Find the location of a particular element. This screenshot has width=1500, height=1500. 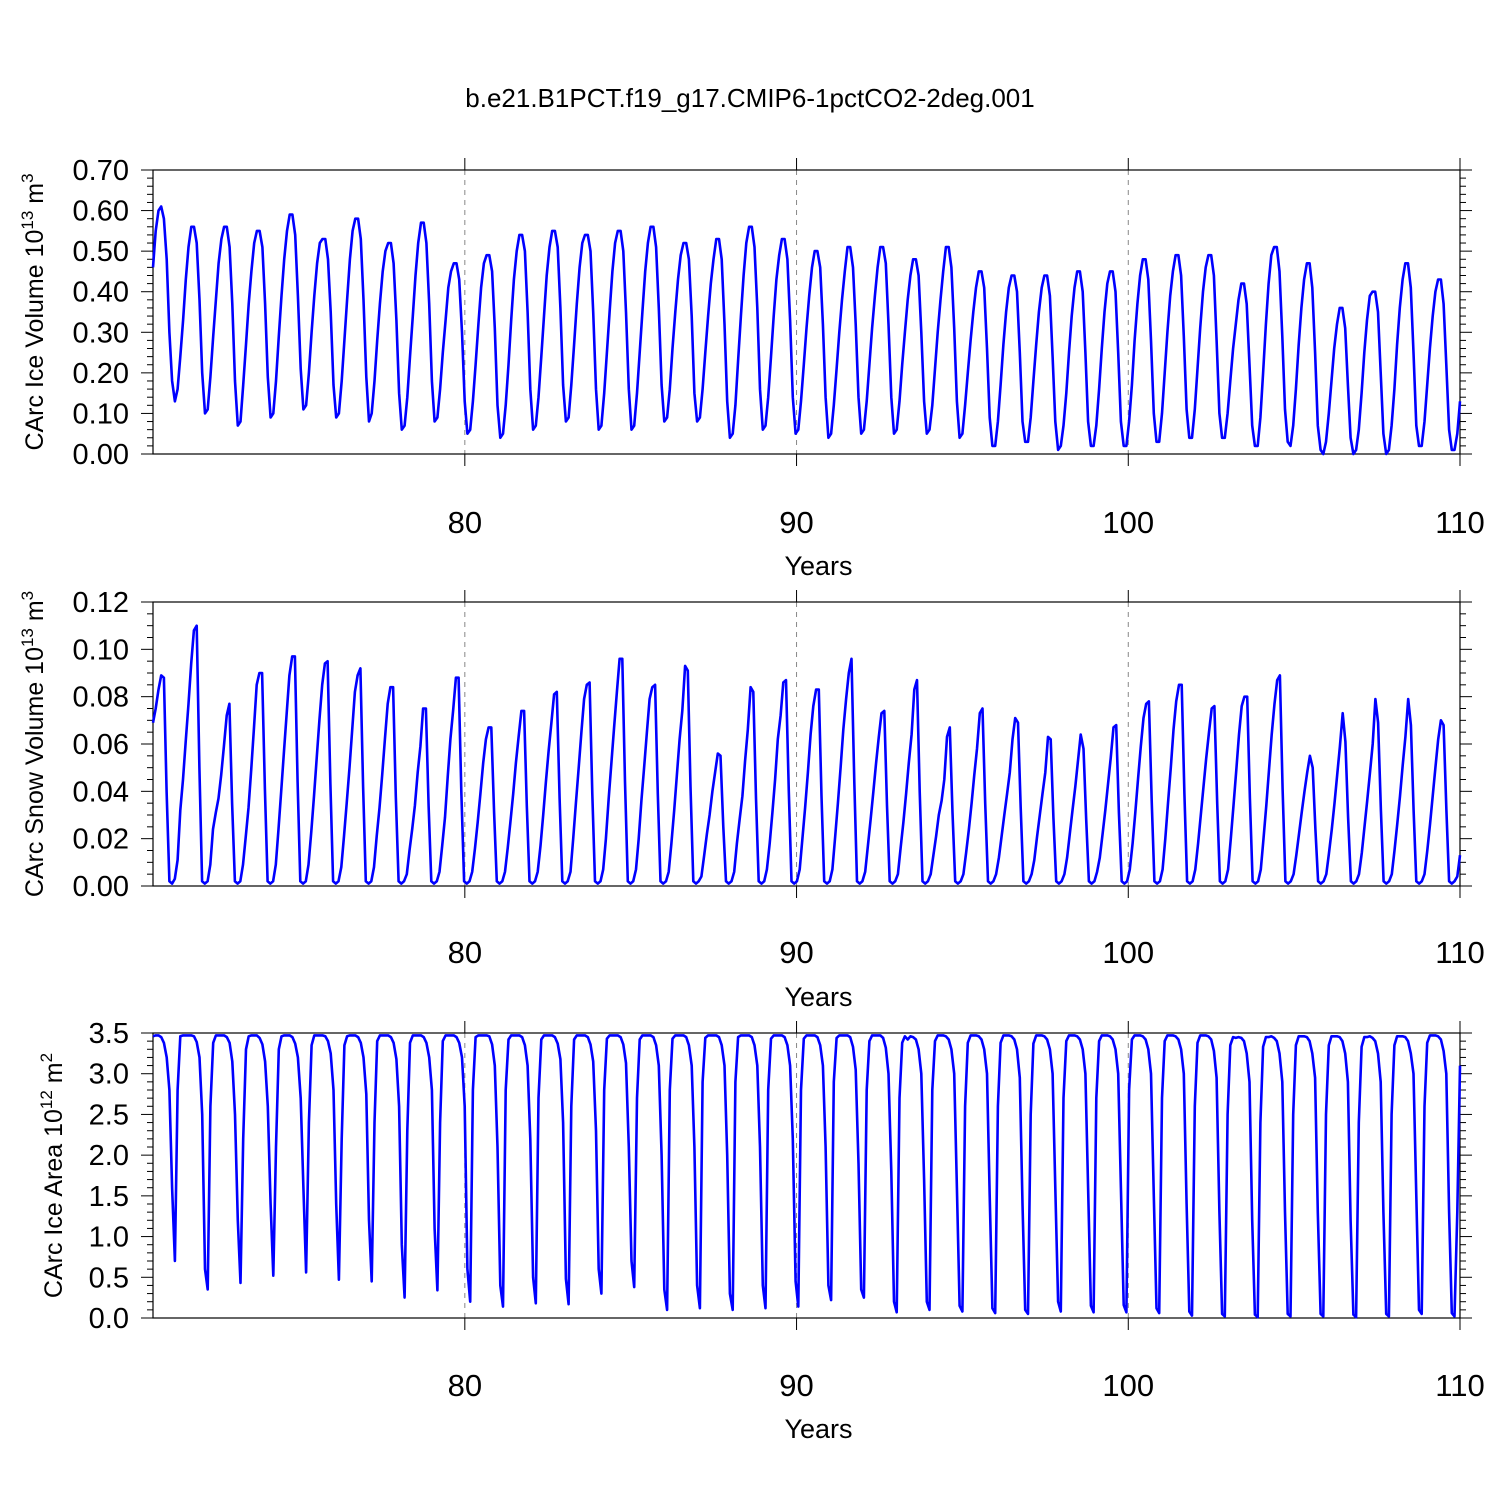

y-axis-label-exponent: 12 is located at coordinates (46, 1099).